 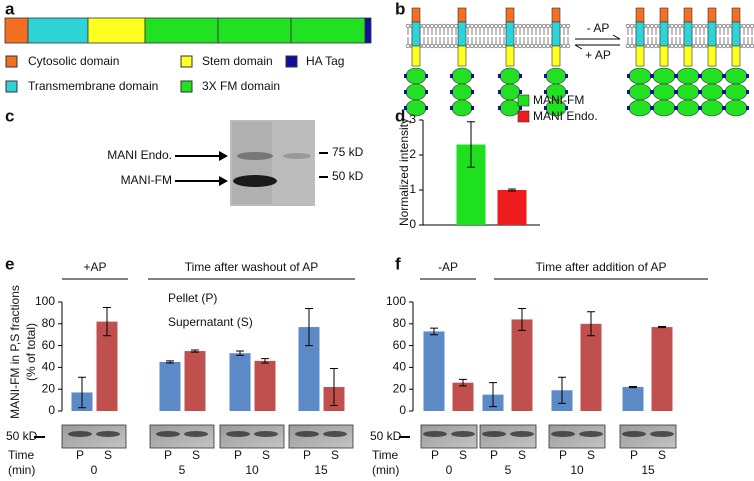 What do you see at coordinates (139, 155) in the screenshot?
I see `band-label: MANI Endo.` at bounding box center [139, 155].